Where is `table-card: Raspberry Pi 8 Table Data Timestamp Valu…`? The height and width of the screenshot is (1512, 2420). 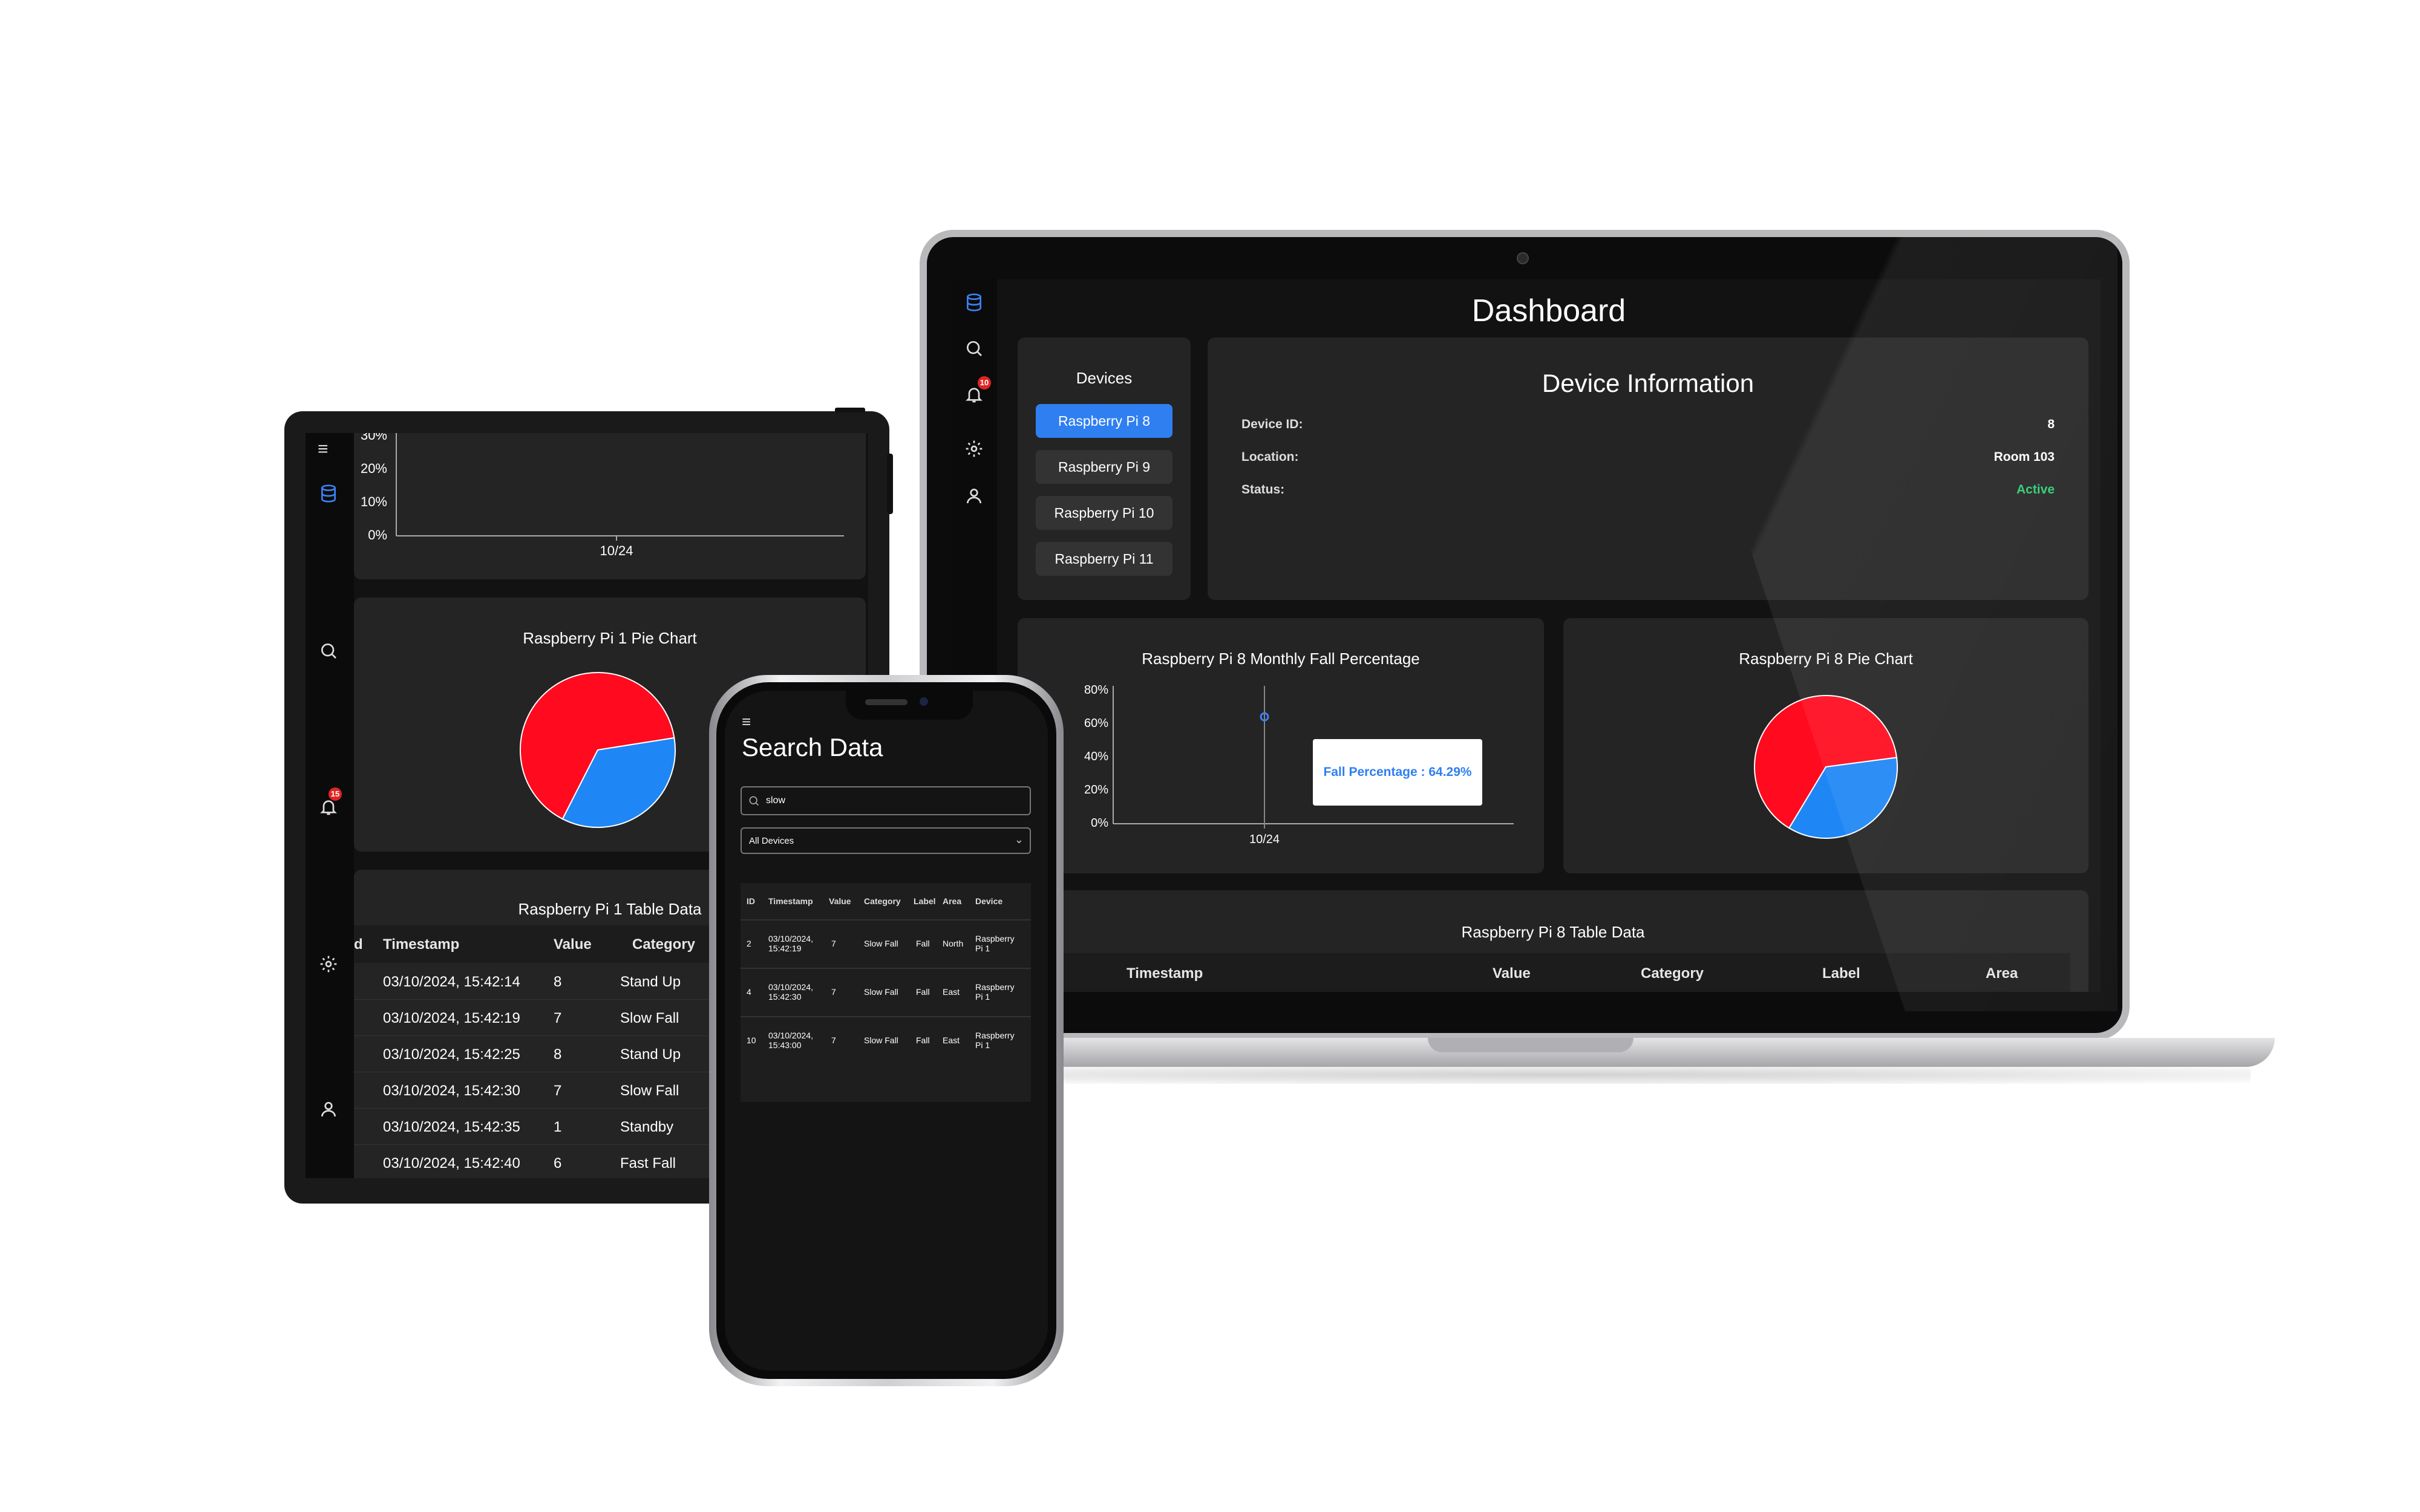 table-card: Raspberry Pi 8 Table Data Timestamp Valu… is located at coordinates (1553, 941).